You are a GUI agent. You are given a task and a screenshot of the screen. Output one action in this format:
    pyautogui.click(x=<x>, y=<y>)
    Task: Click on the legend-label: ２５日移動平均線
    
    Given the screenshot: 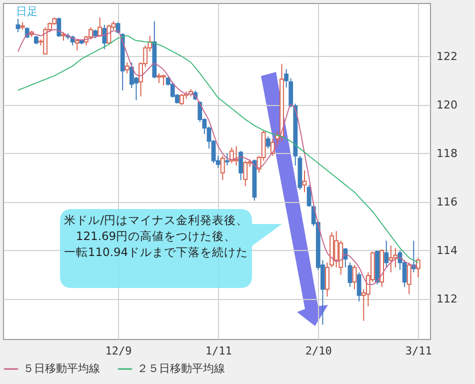 What is the action you would take?
    pyautogui.click(x=181, y=368)
    